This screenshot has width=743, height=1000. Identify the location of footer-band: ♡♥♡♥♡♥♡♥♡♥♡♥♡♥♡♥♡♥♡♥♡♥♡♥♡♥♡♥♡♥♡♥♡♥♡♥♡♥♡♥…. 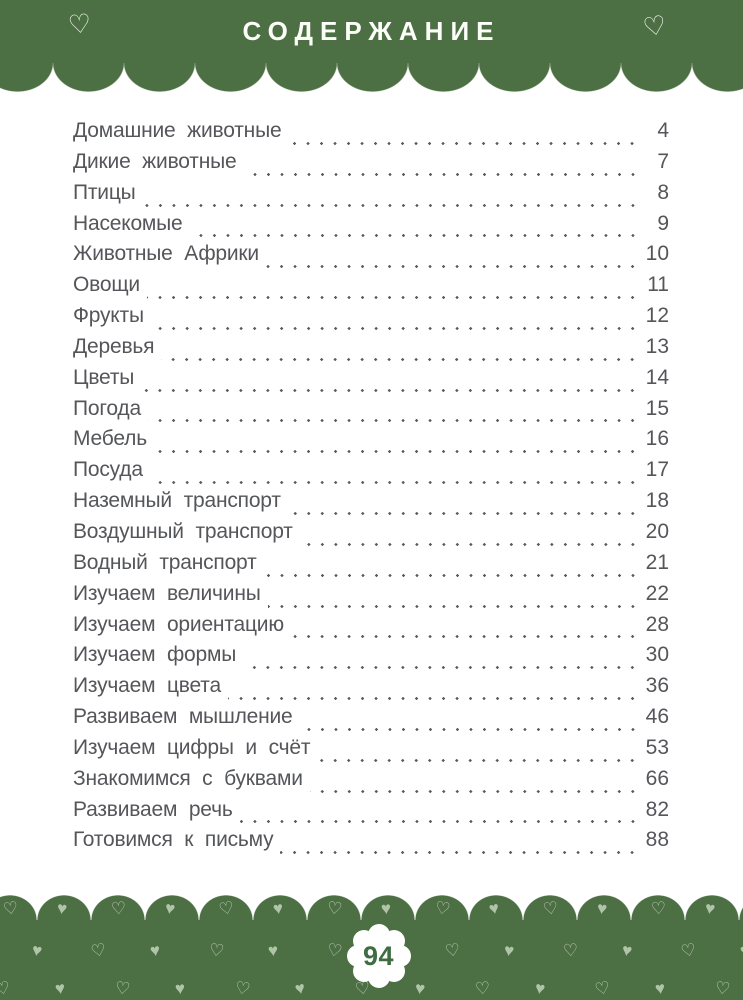
(371, 947).